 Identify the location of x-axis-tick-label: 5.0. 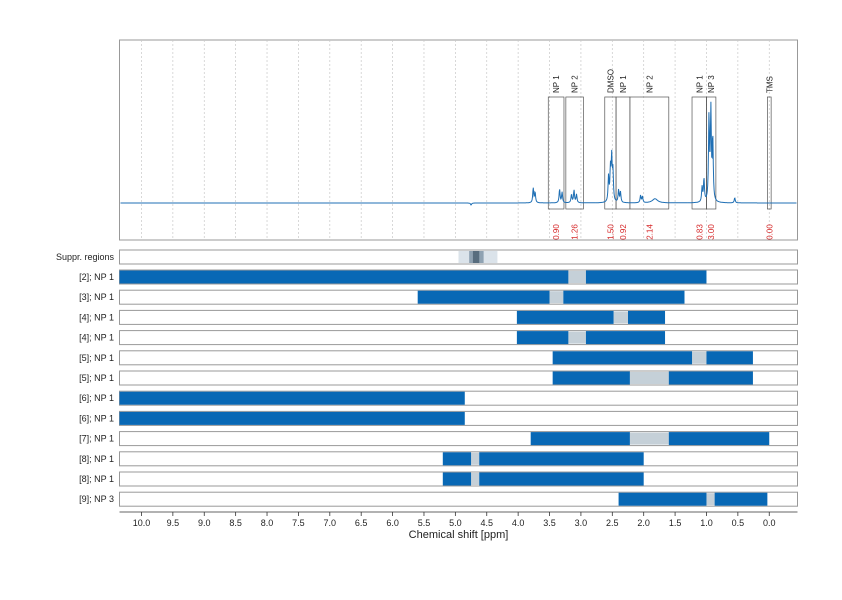
(455, 523).